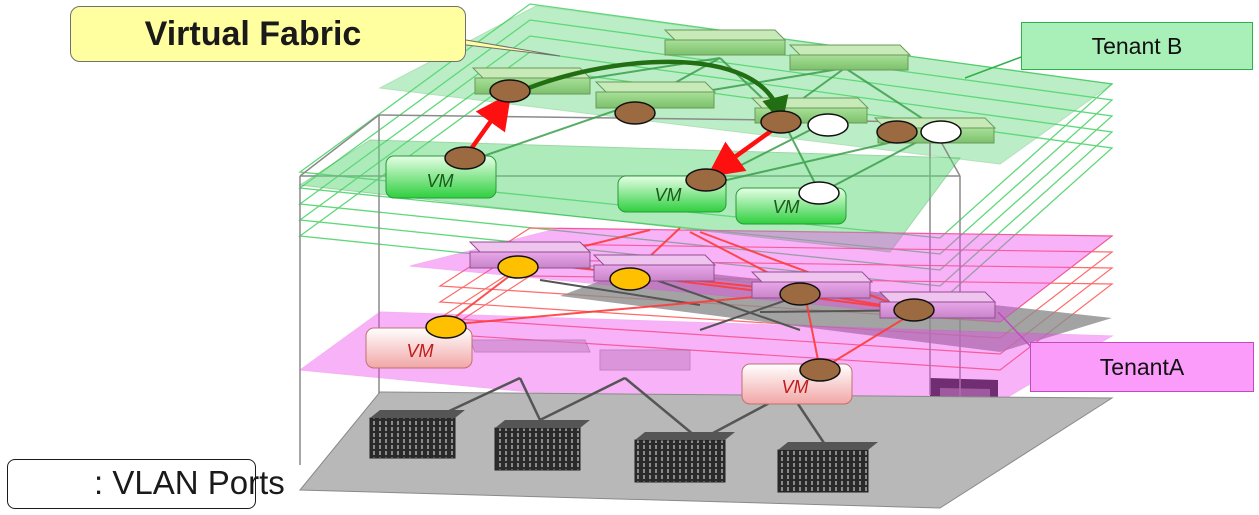 The height and width of the screenshot is (515, 1259). What do you see at coordinates (850, 57) in the screenshot?
I see `virtual-switch-b2` at bounding box center [850, 57].